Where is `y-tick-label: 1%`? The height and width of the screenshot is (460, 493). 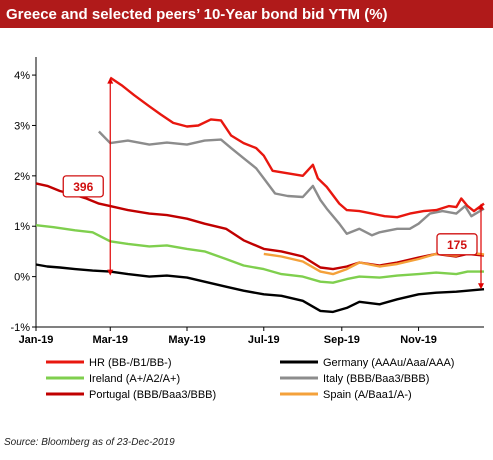 y-tick-label: 1% is located at coordinates (22, 227).